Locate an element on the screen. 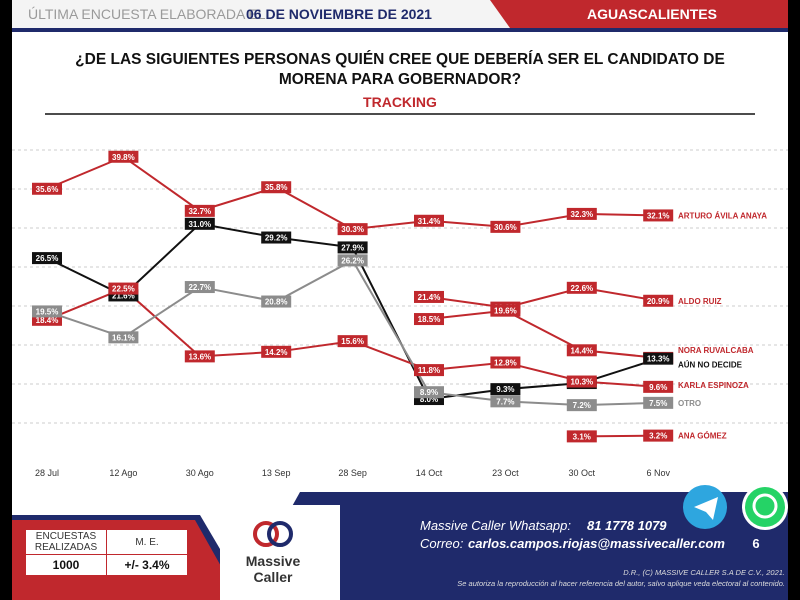 Image resolution: width=800 pixels, height=600 pixels. value-label: 30.3% is located at coordinates (352, 229).